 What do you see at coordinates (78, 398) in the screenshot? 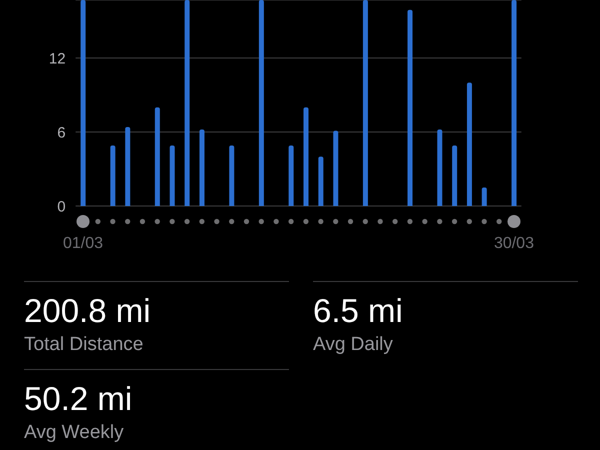
I see `text: 50.2 mi` at bounding box center [78, 398].